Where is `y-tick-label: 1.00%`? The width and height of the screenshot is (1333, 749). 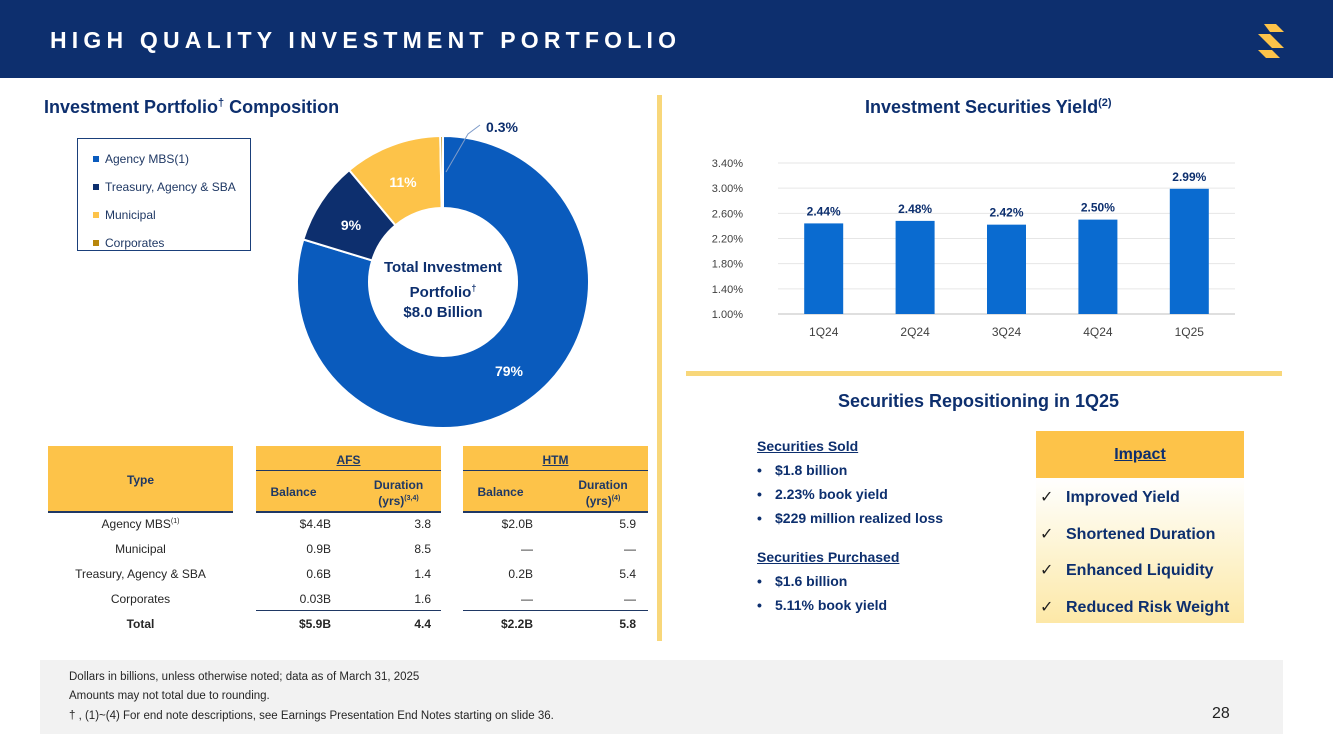
y-tick-label: 1.00% is located at coordinates (727, 315).